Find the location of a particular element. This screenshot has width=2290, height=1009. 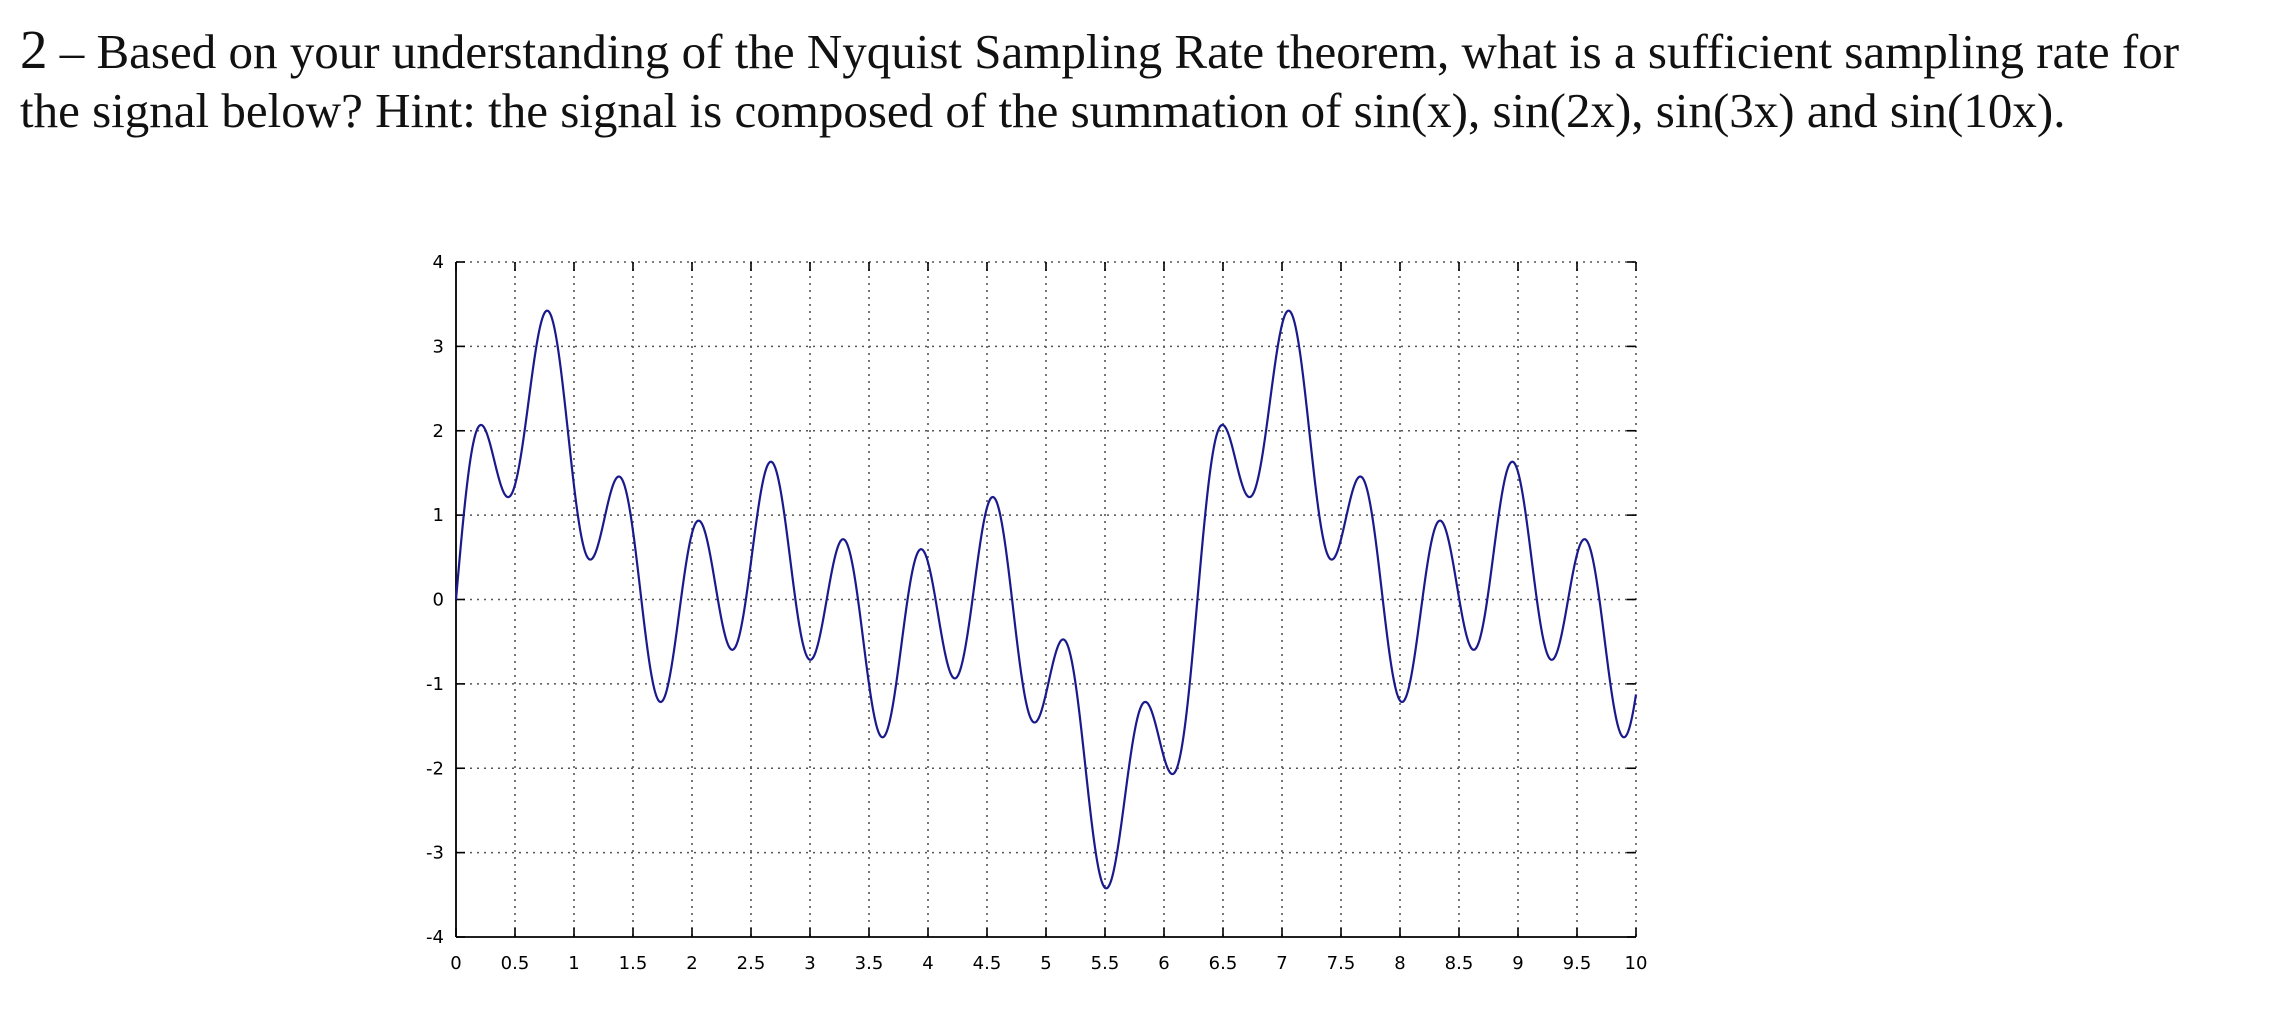

x-tick-label: 9 is located at coordinates (1517, 963).